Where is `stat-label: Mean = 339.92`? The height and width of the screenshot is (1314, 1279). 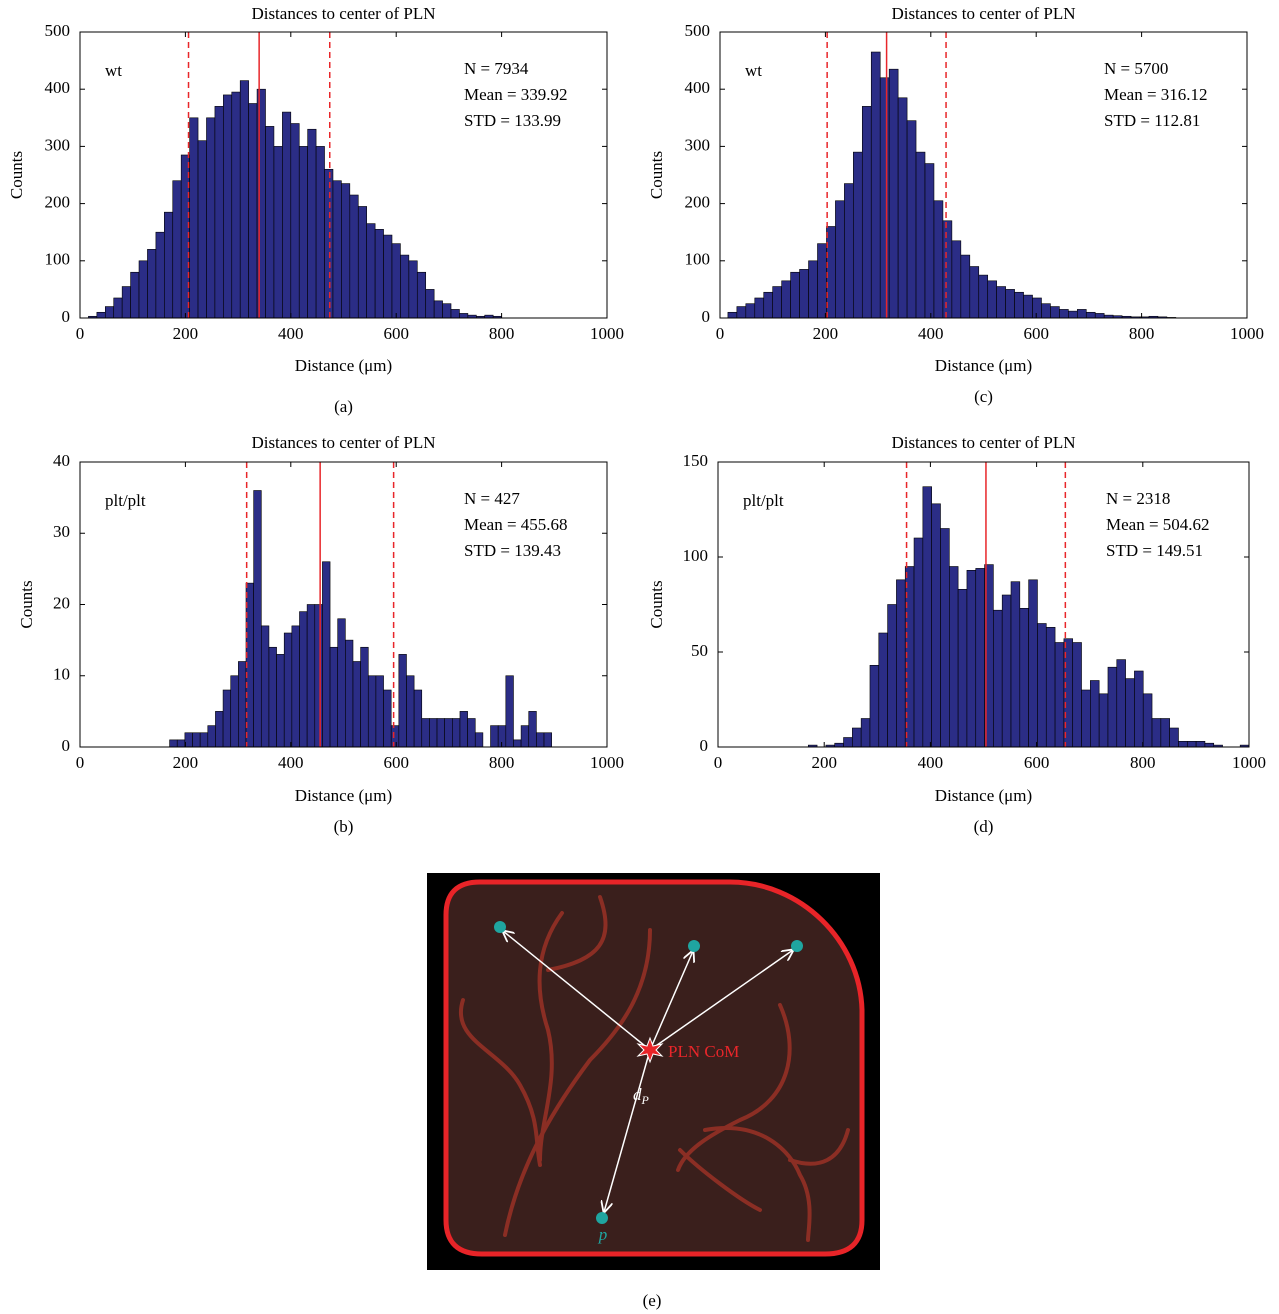
stat-label: Mean = 339.92 is located at coordinates (516, 94).